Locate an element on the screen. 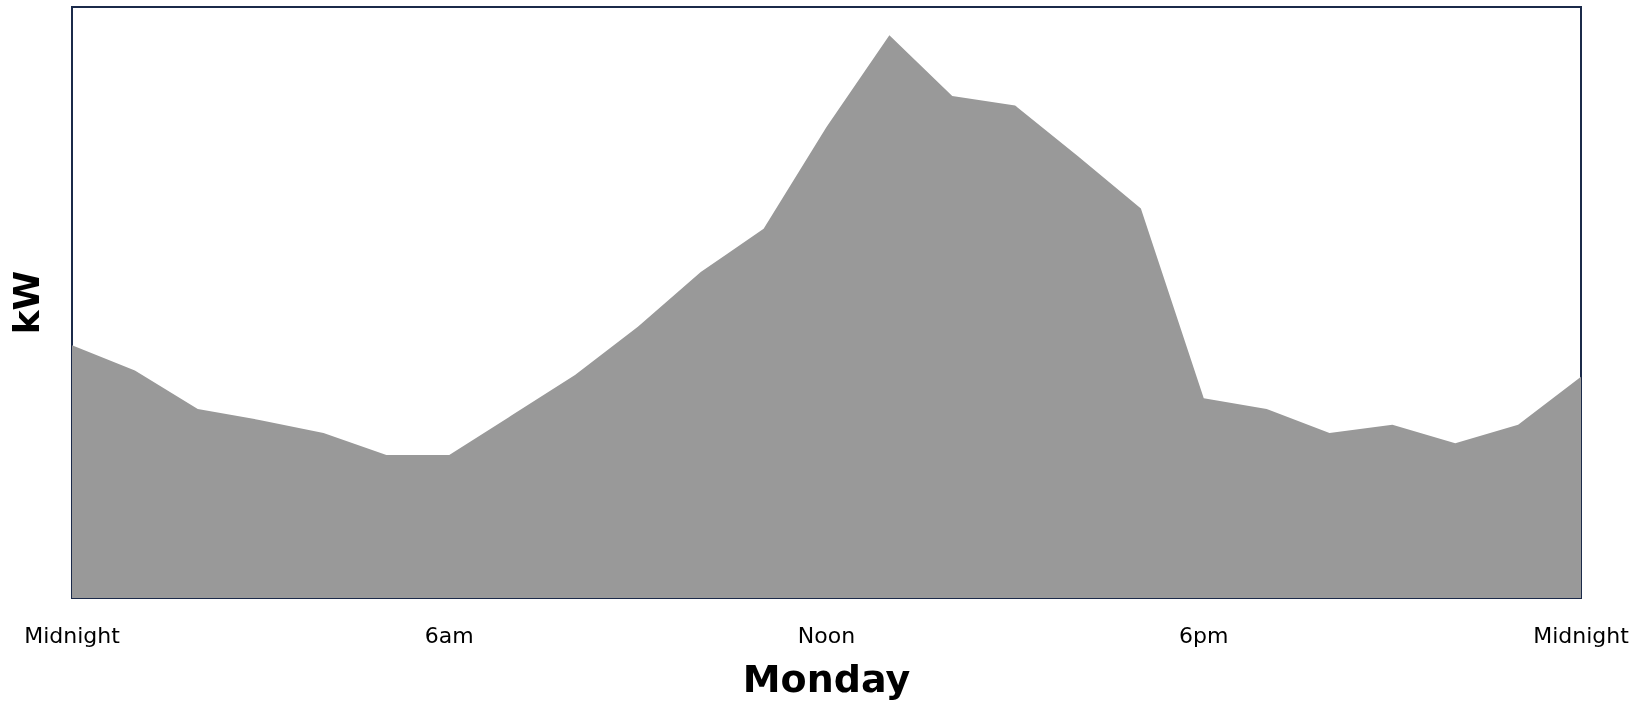 Image resolution: width=1652 pixels, height=713 pixels. x-tick-label: 6am is located at coordinates (449, 635).